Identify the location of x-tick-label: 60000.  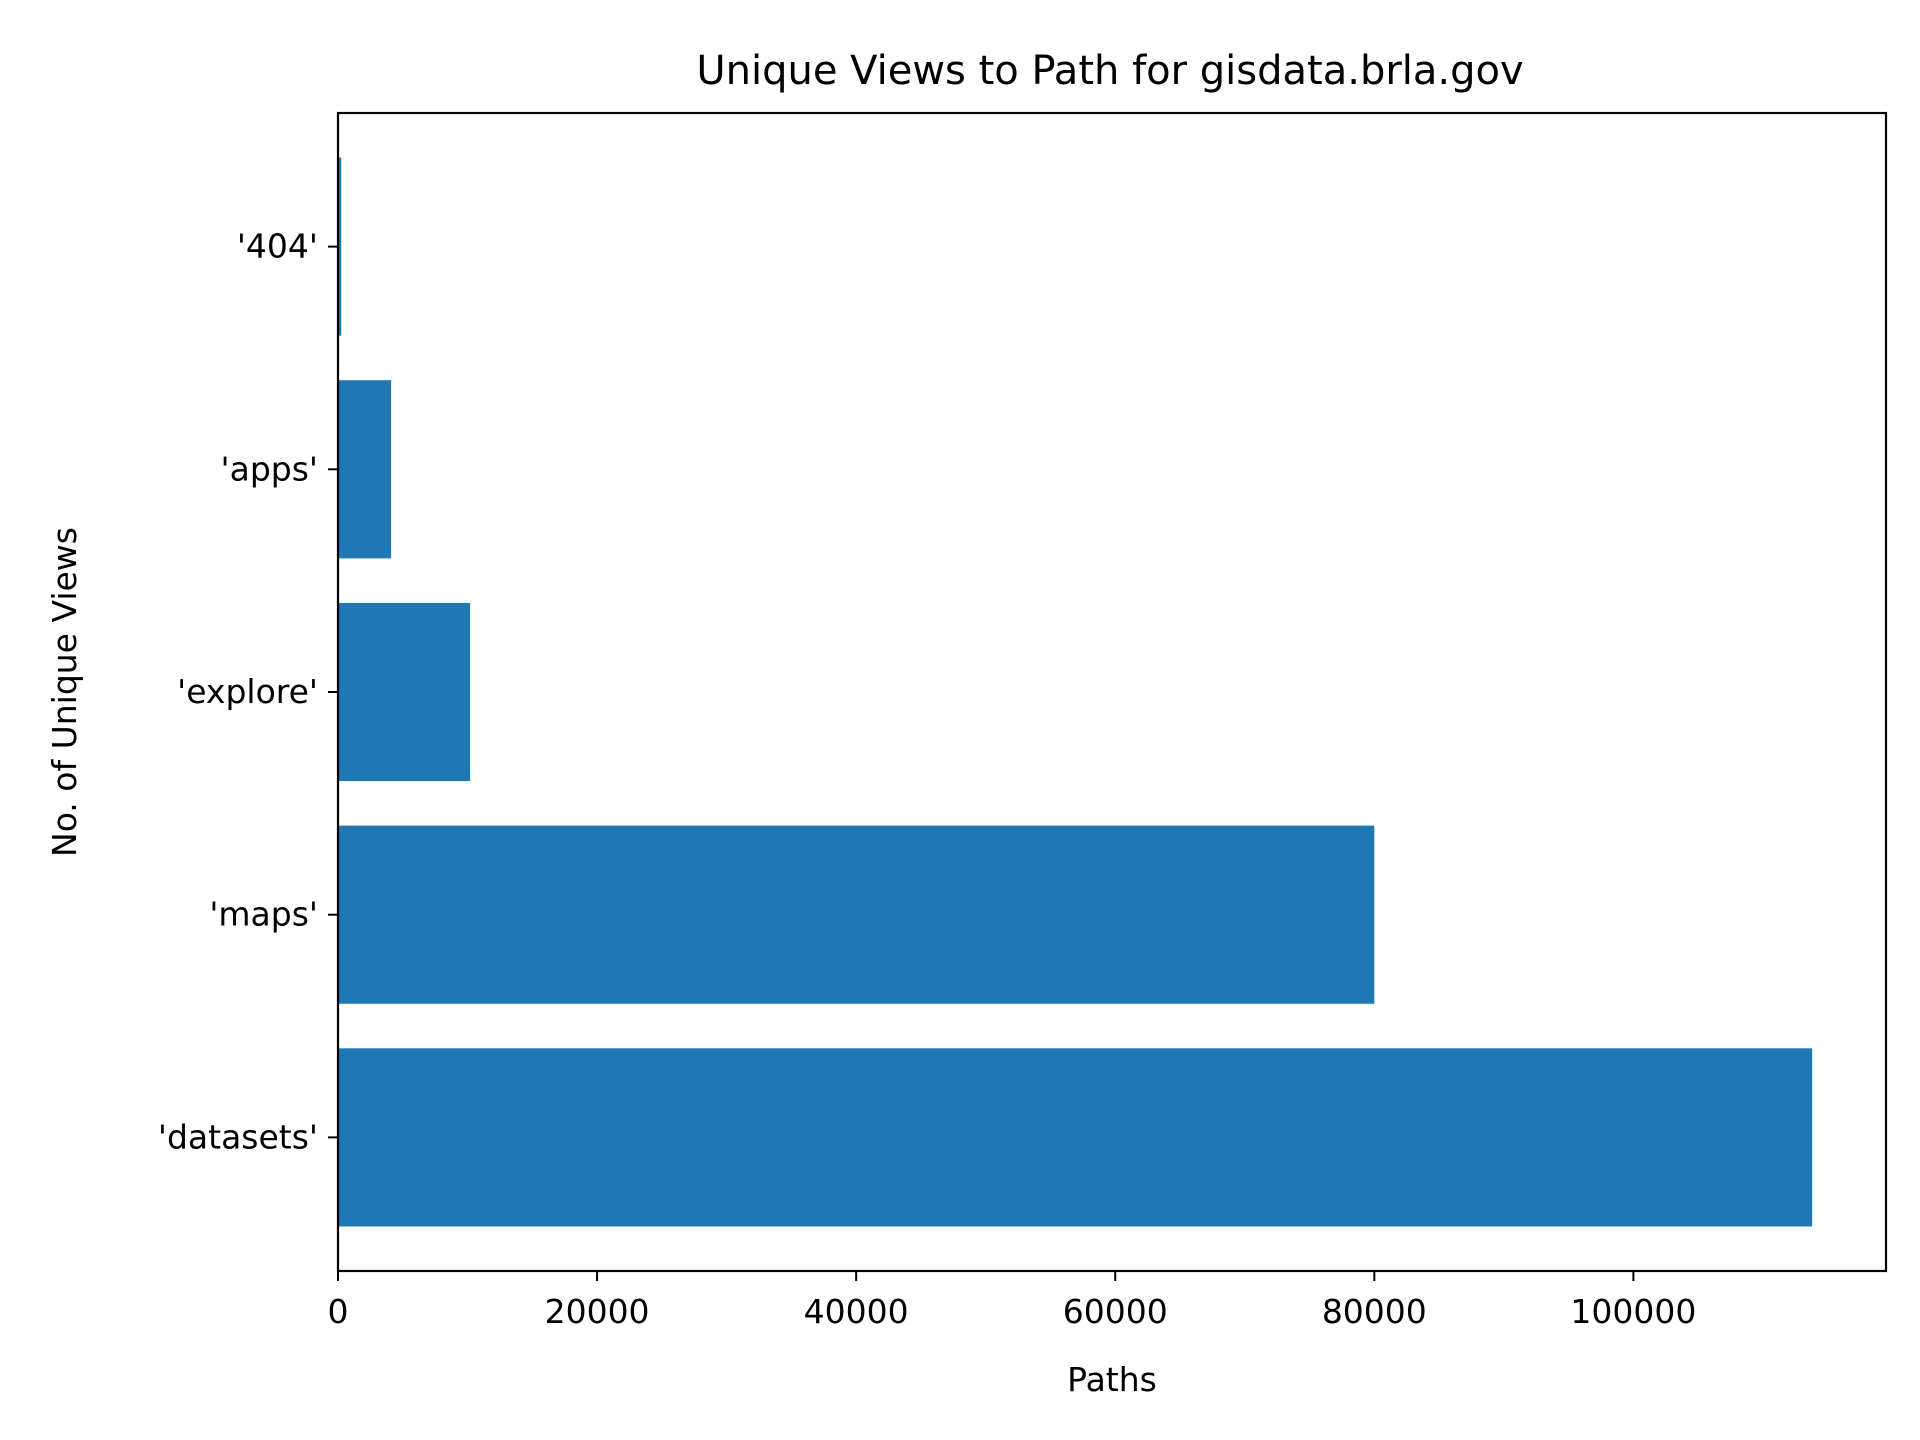
(1115, 1311).